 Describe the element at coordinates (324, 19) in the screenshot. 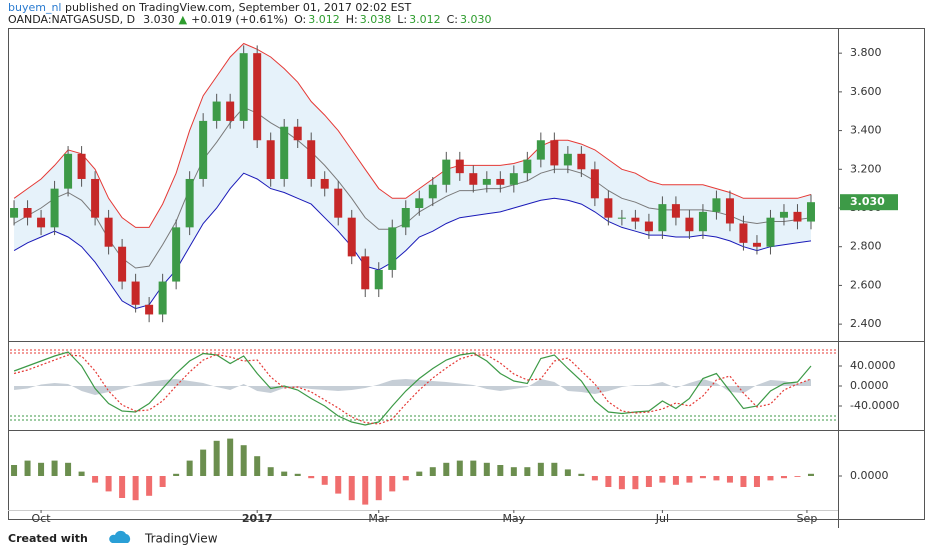

I see `o: 3.012` at that location.